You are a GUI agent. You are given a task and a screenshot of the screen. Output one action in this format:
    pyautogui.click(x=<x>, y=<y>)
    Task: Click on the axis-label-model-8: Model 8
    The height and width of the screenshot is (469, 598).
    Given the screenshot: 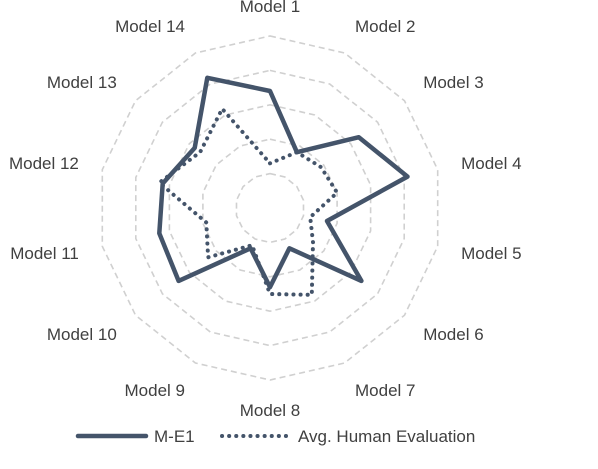 What is the action you would take?
    pyautogui.click(x=270, y=410)
    